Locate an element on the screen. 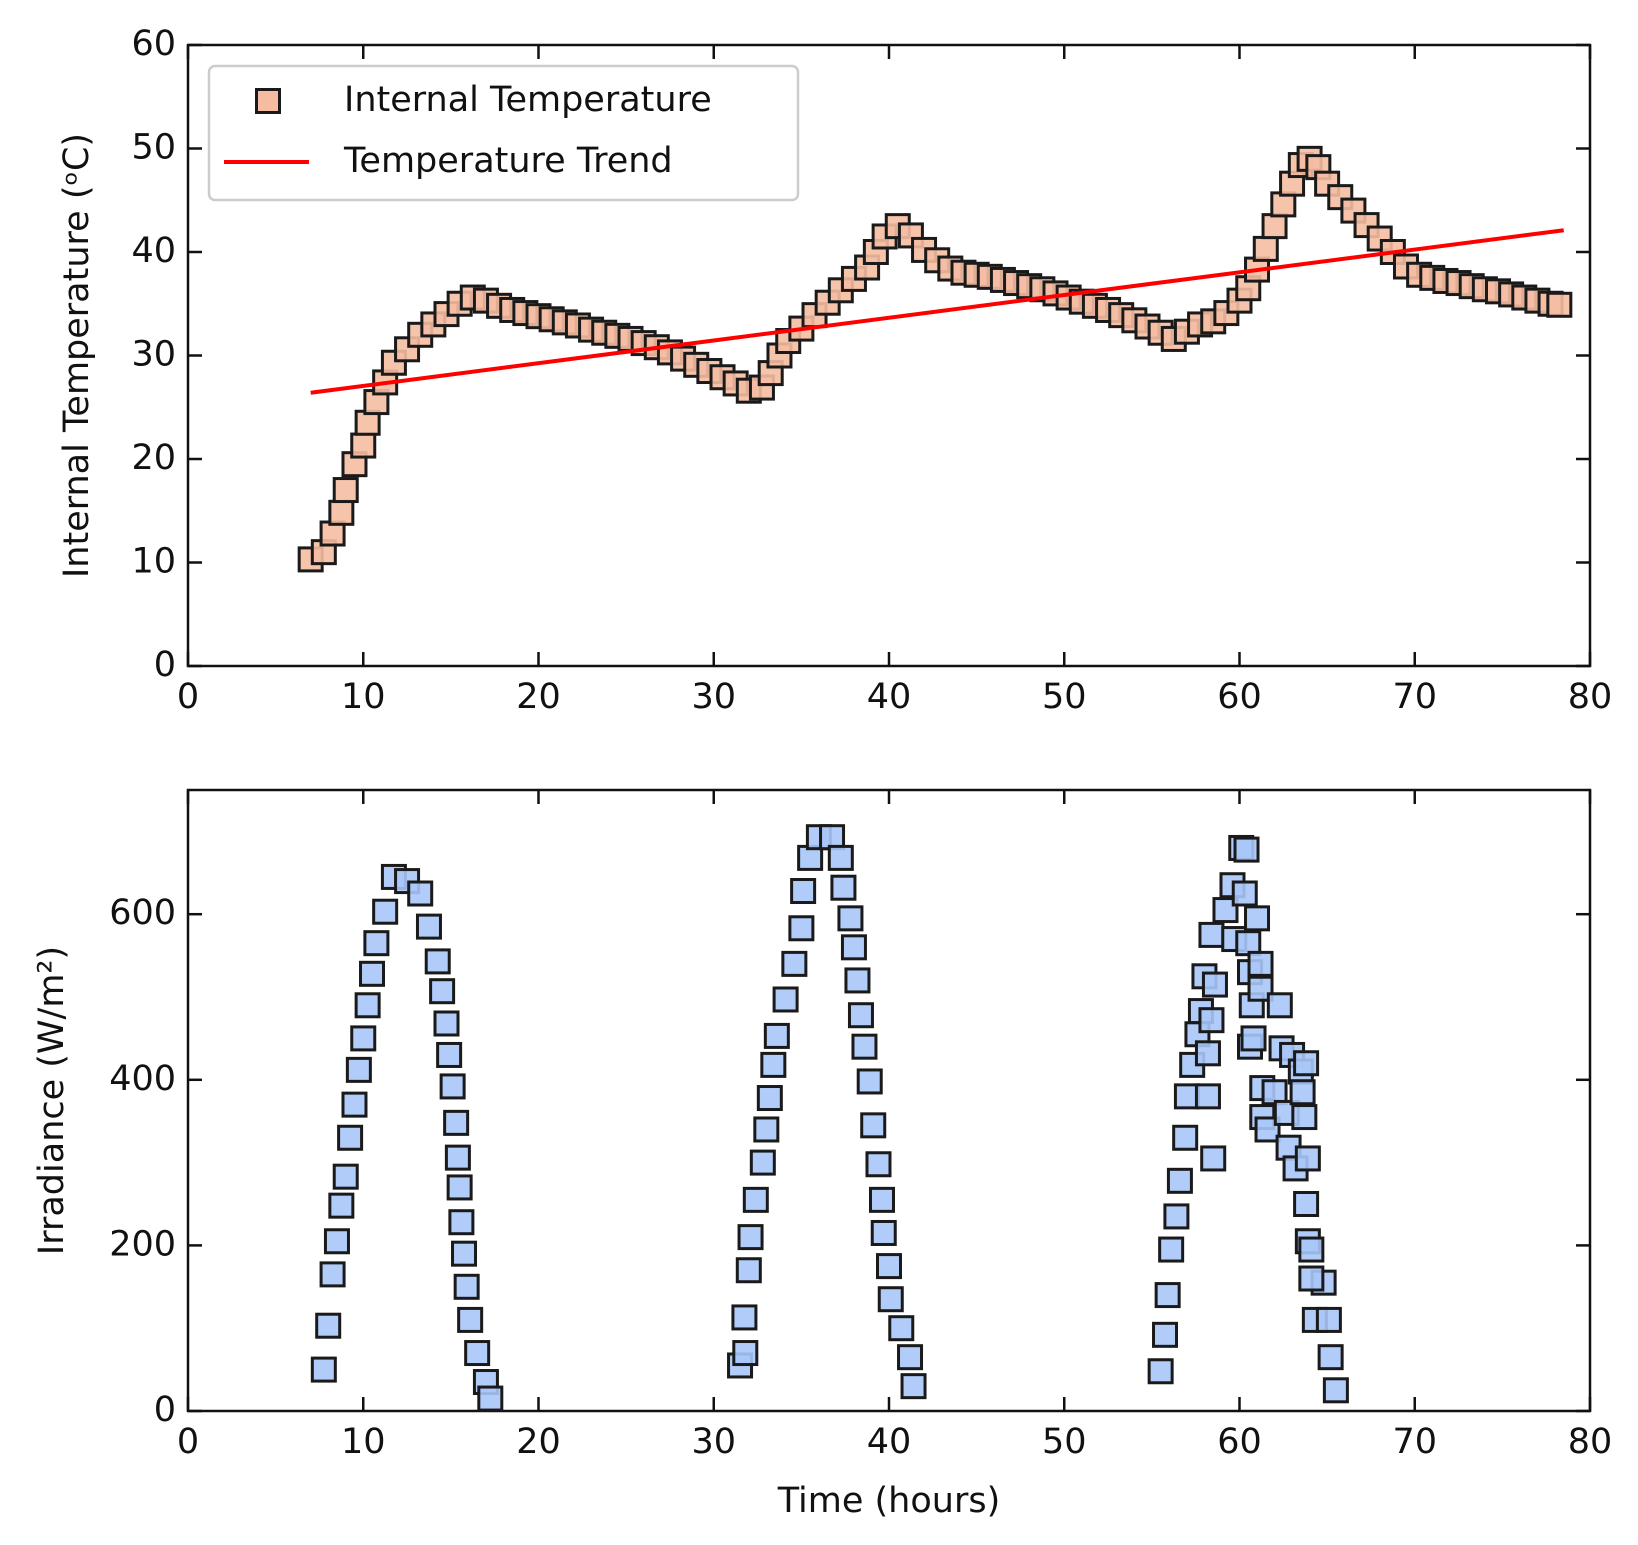 Image resolution: width=1638 pixels, height=1545 pixels. y-axis-label: Internal Temperature (ᵒC) is located at coordinates (77, 355).